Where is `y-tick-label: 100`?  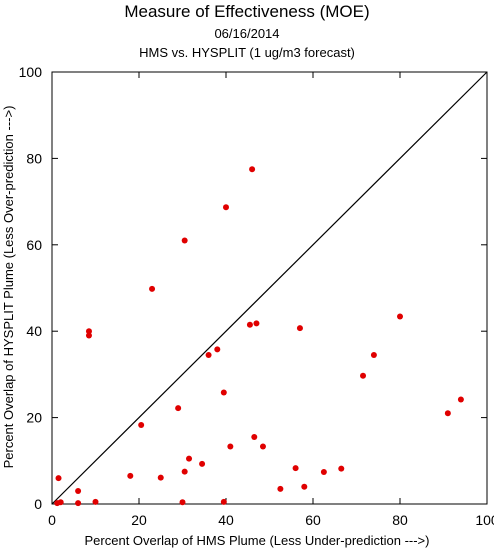
y-tick-label: 100 is located at coordinates (31, 72).